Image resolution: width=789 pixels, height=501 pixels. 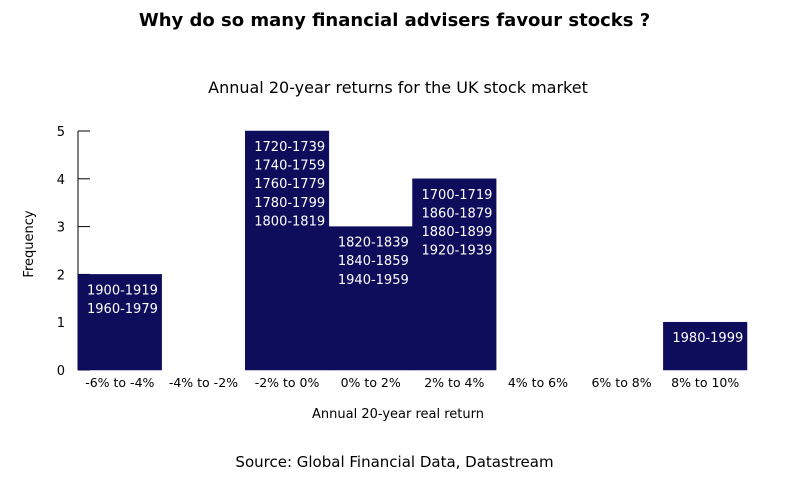 I want to click on bar-period-label: 1780-1799, so click(x=289, y=203).